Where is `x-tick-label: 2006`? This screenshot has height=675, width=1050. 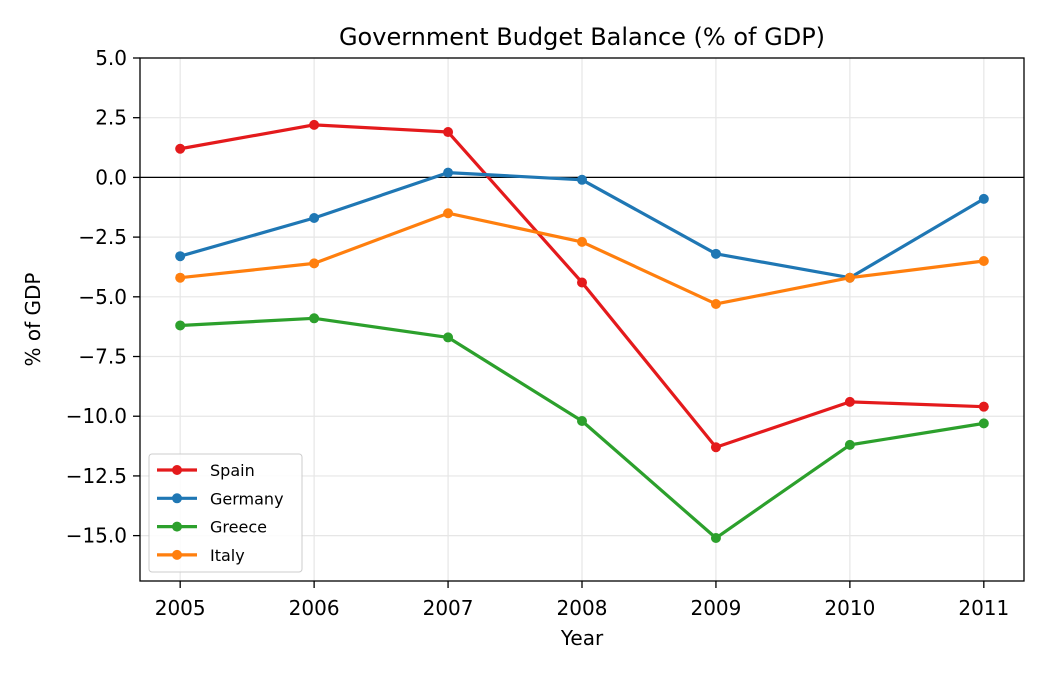 x-tick-label: 2006 is located at coordinates (314, 608).